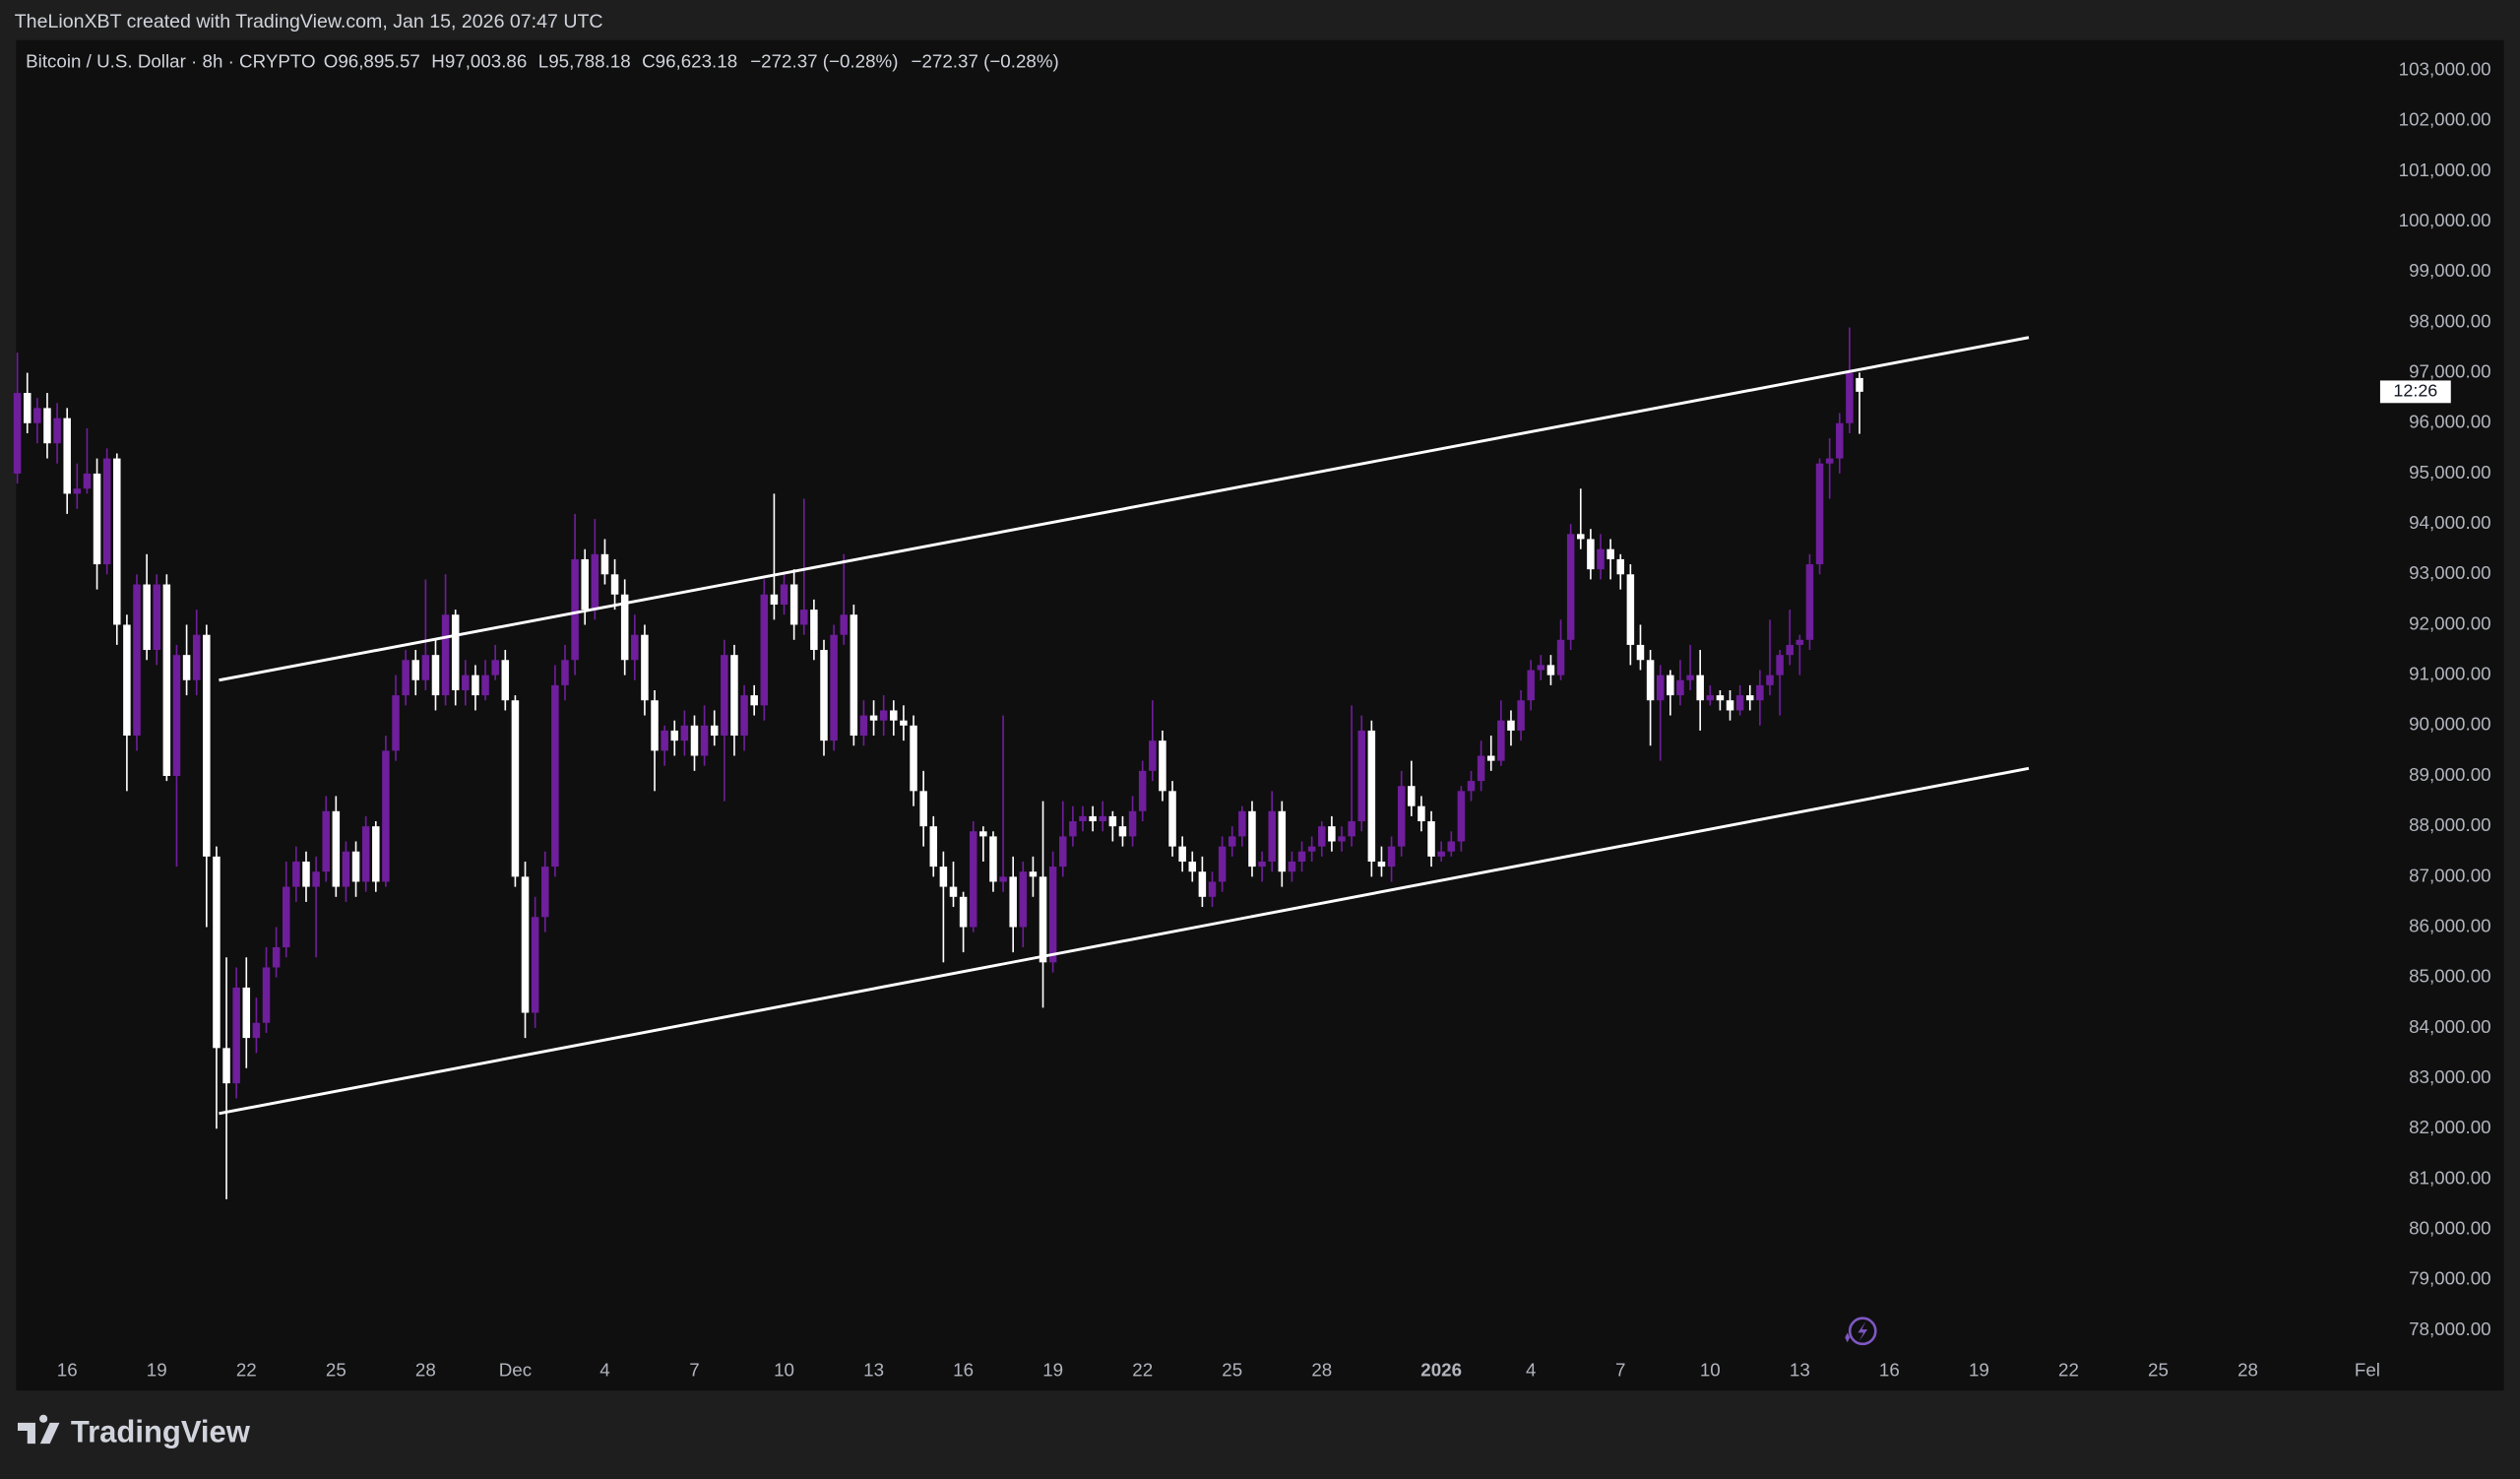 This screenshot has width=2520, height=1479. I want to click on y-tick-label: 94,000.00, so click(2449, 522).